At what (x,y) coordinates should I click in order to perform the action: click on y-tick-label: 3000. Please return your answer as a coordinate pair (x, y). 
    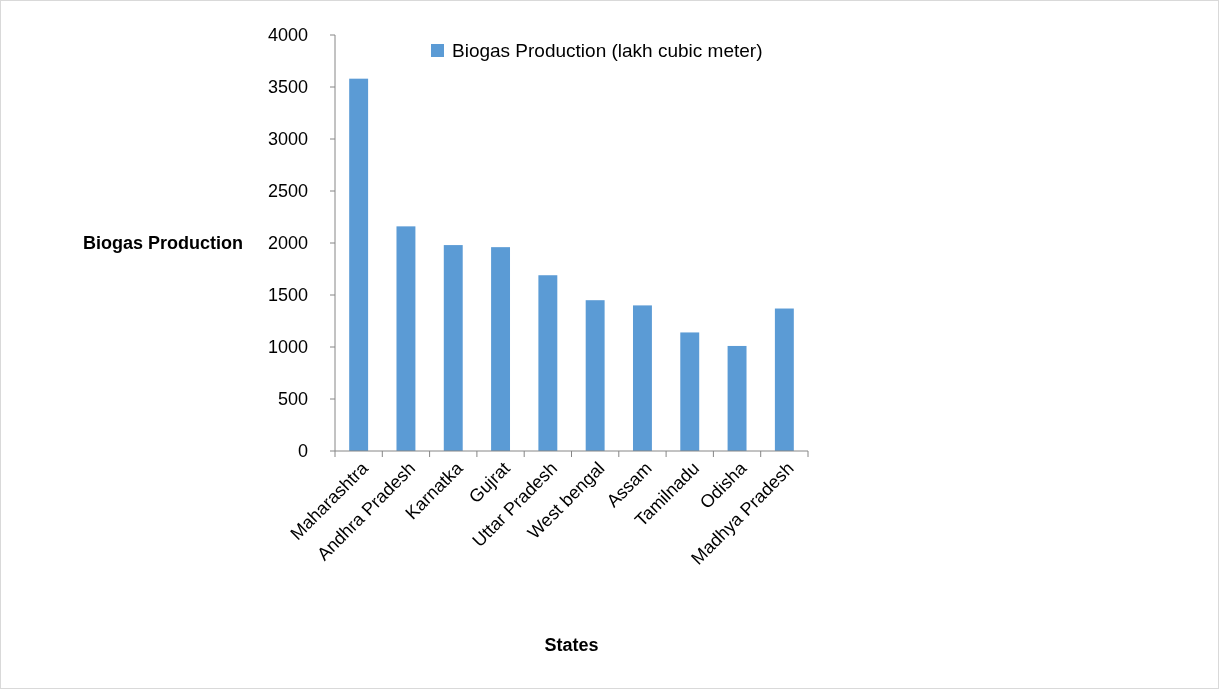
    Looking at the image, I should click on (287, 139).